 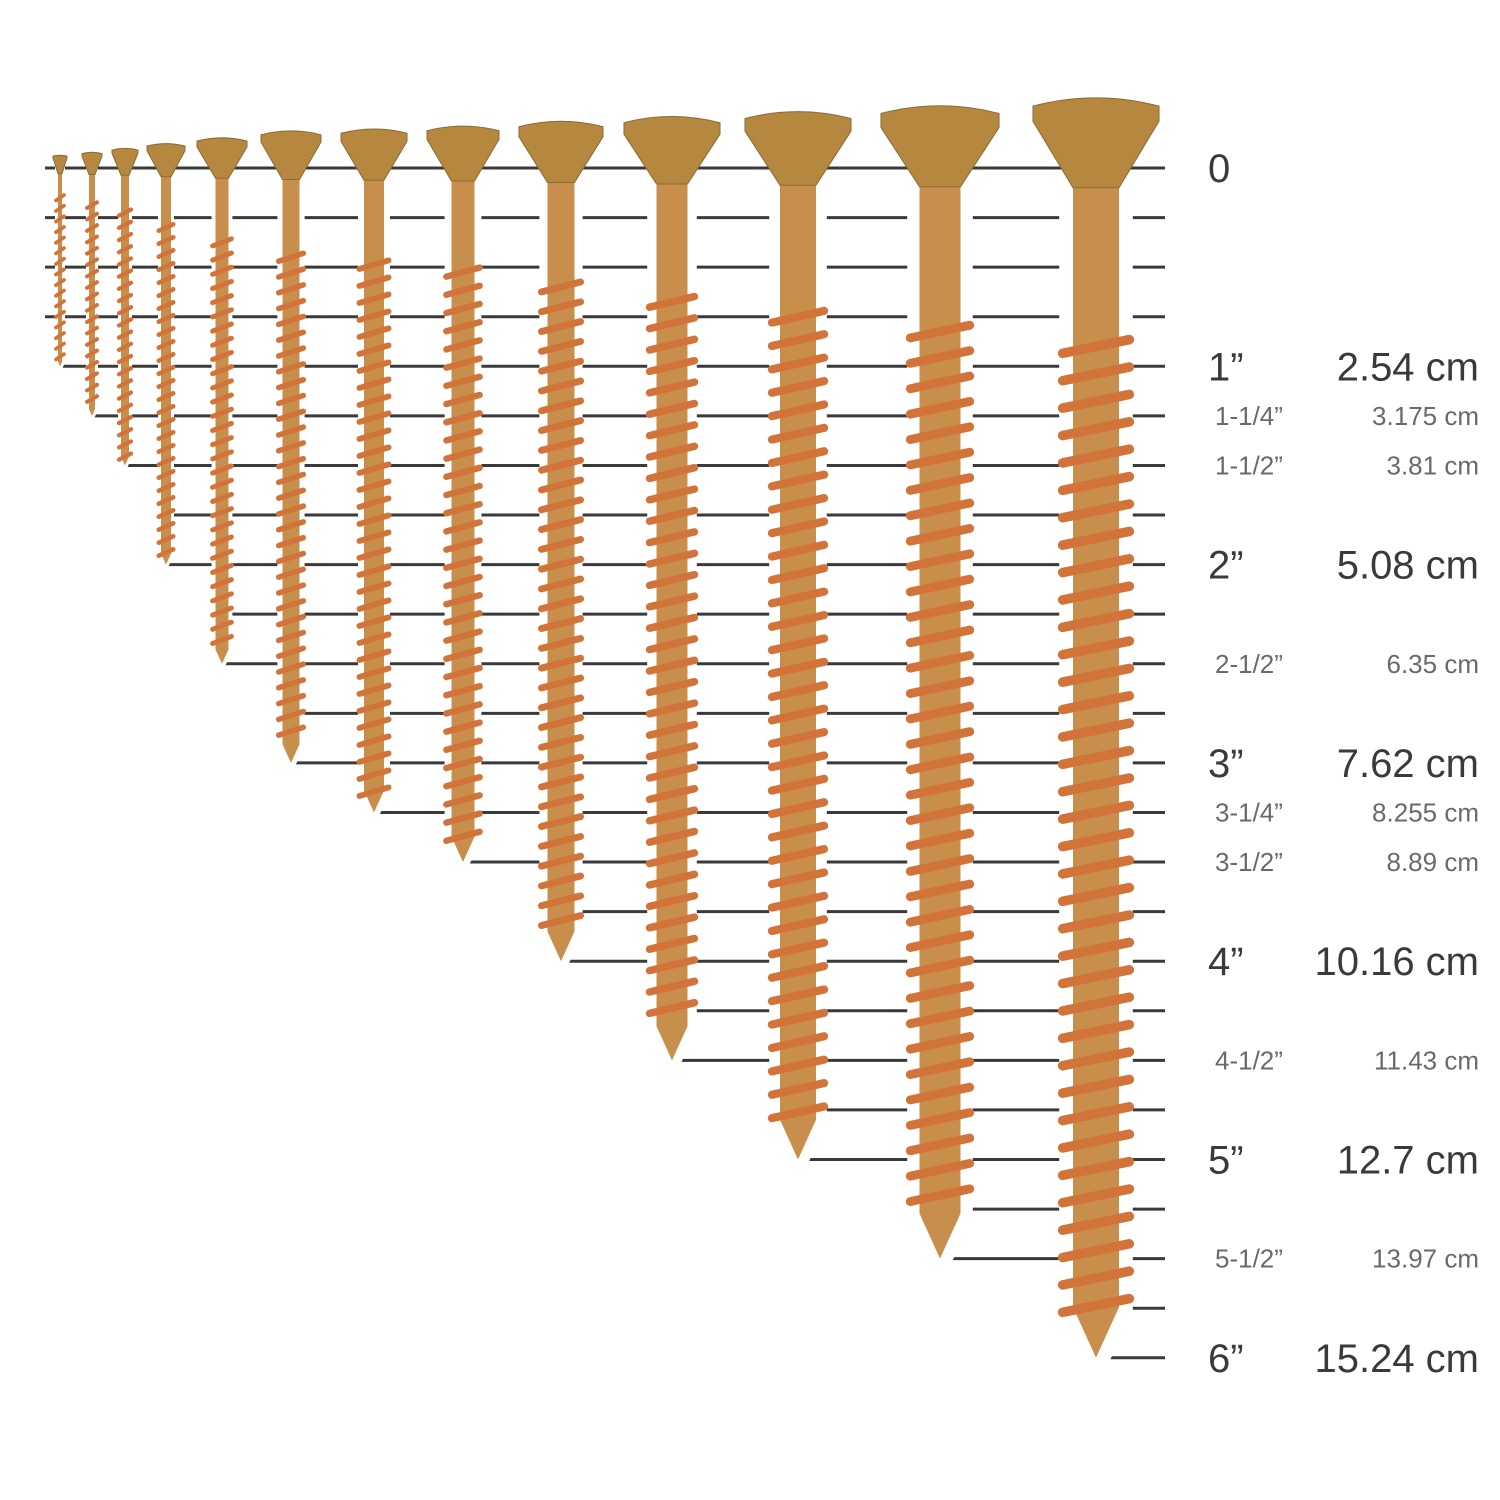 What do you see at coordinates (1226, 367) in the screenshot?
I see `inch-label: 1”` at bounding box center [1226, 367].